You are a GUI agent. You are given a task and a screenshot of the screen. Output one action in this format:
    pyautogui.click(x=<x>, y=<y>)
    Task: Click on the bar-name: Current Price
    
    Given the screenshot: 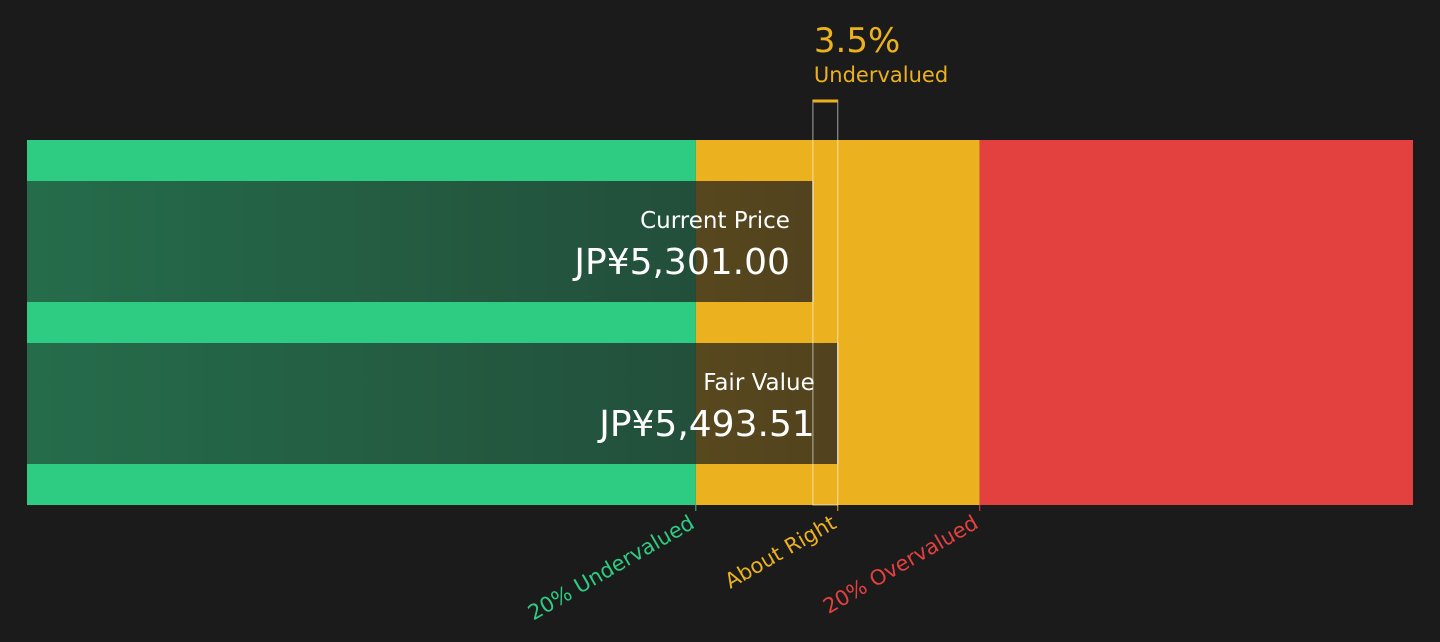 What is the action you would take?
    pyautogui.click(x=715, y=221)
    